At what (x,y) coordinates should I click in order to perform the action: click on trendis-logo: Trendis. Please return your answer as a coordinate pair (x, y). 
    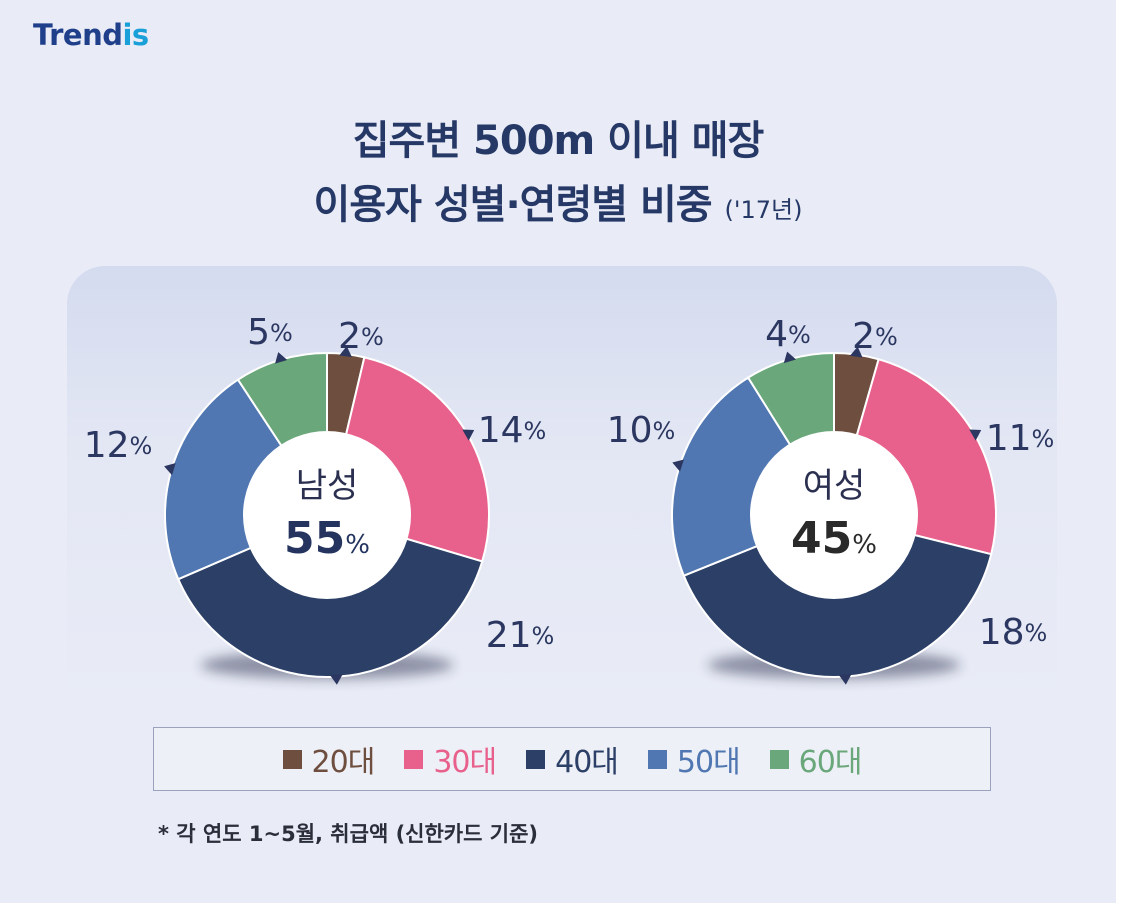
    Looking at the image, I should click on (91, 35).